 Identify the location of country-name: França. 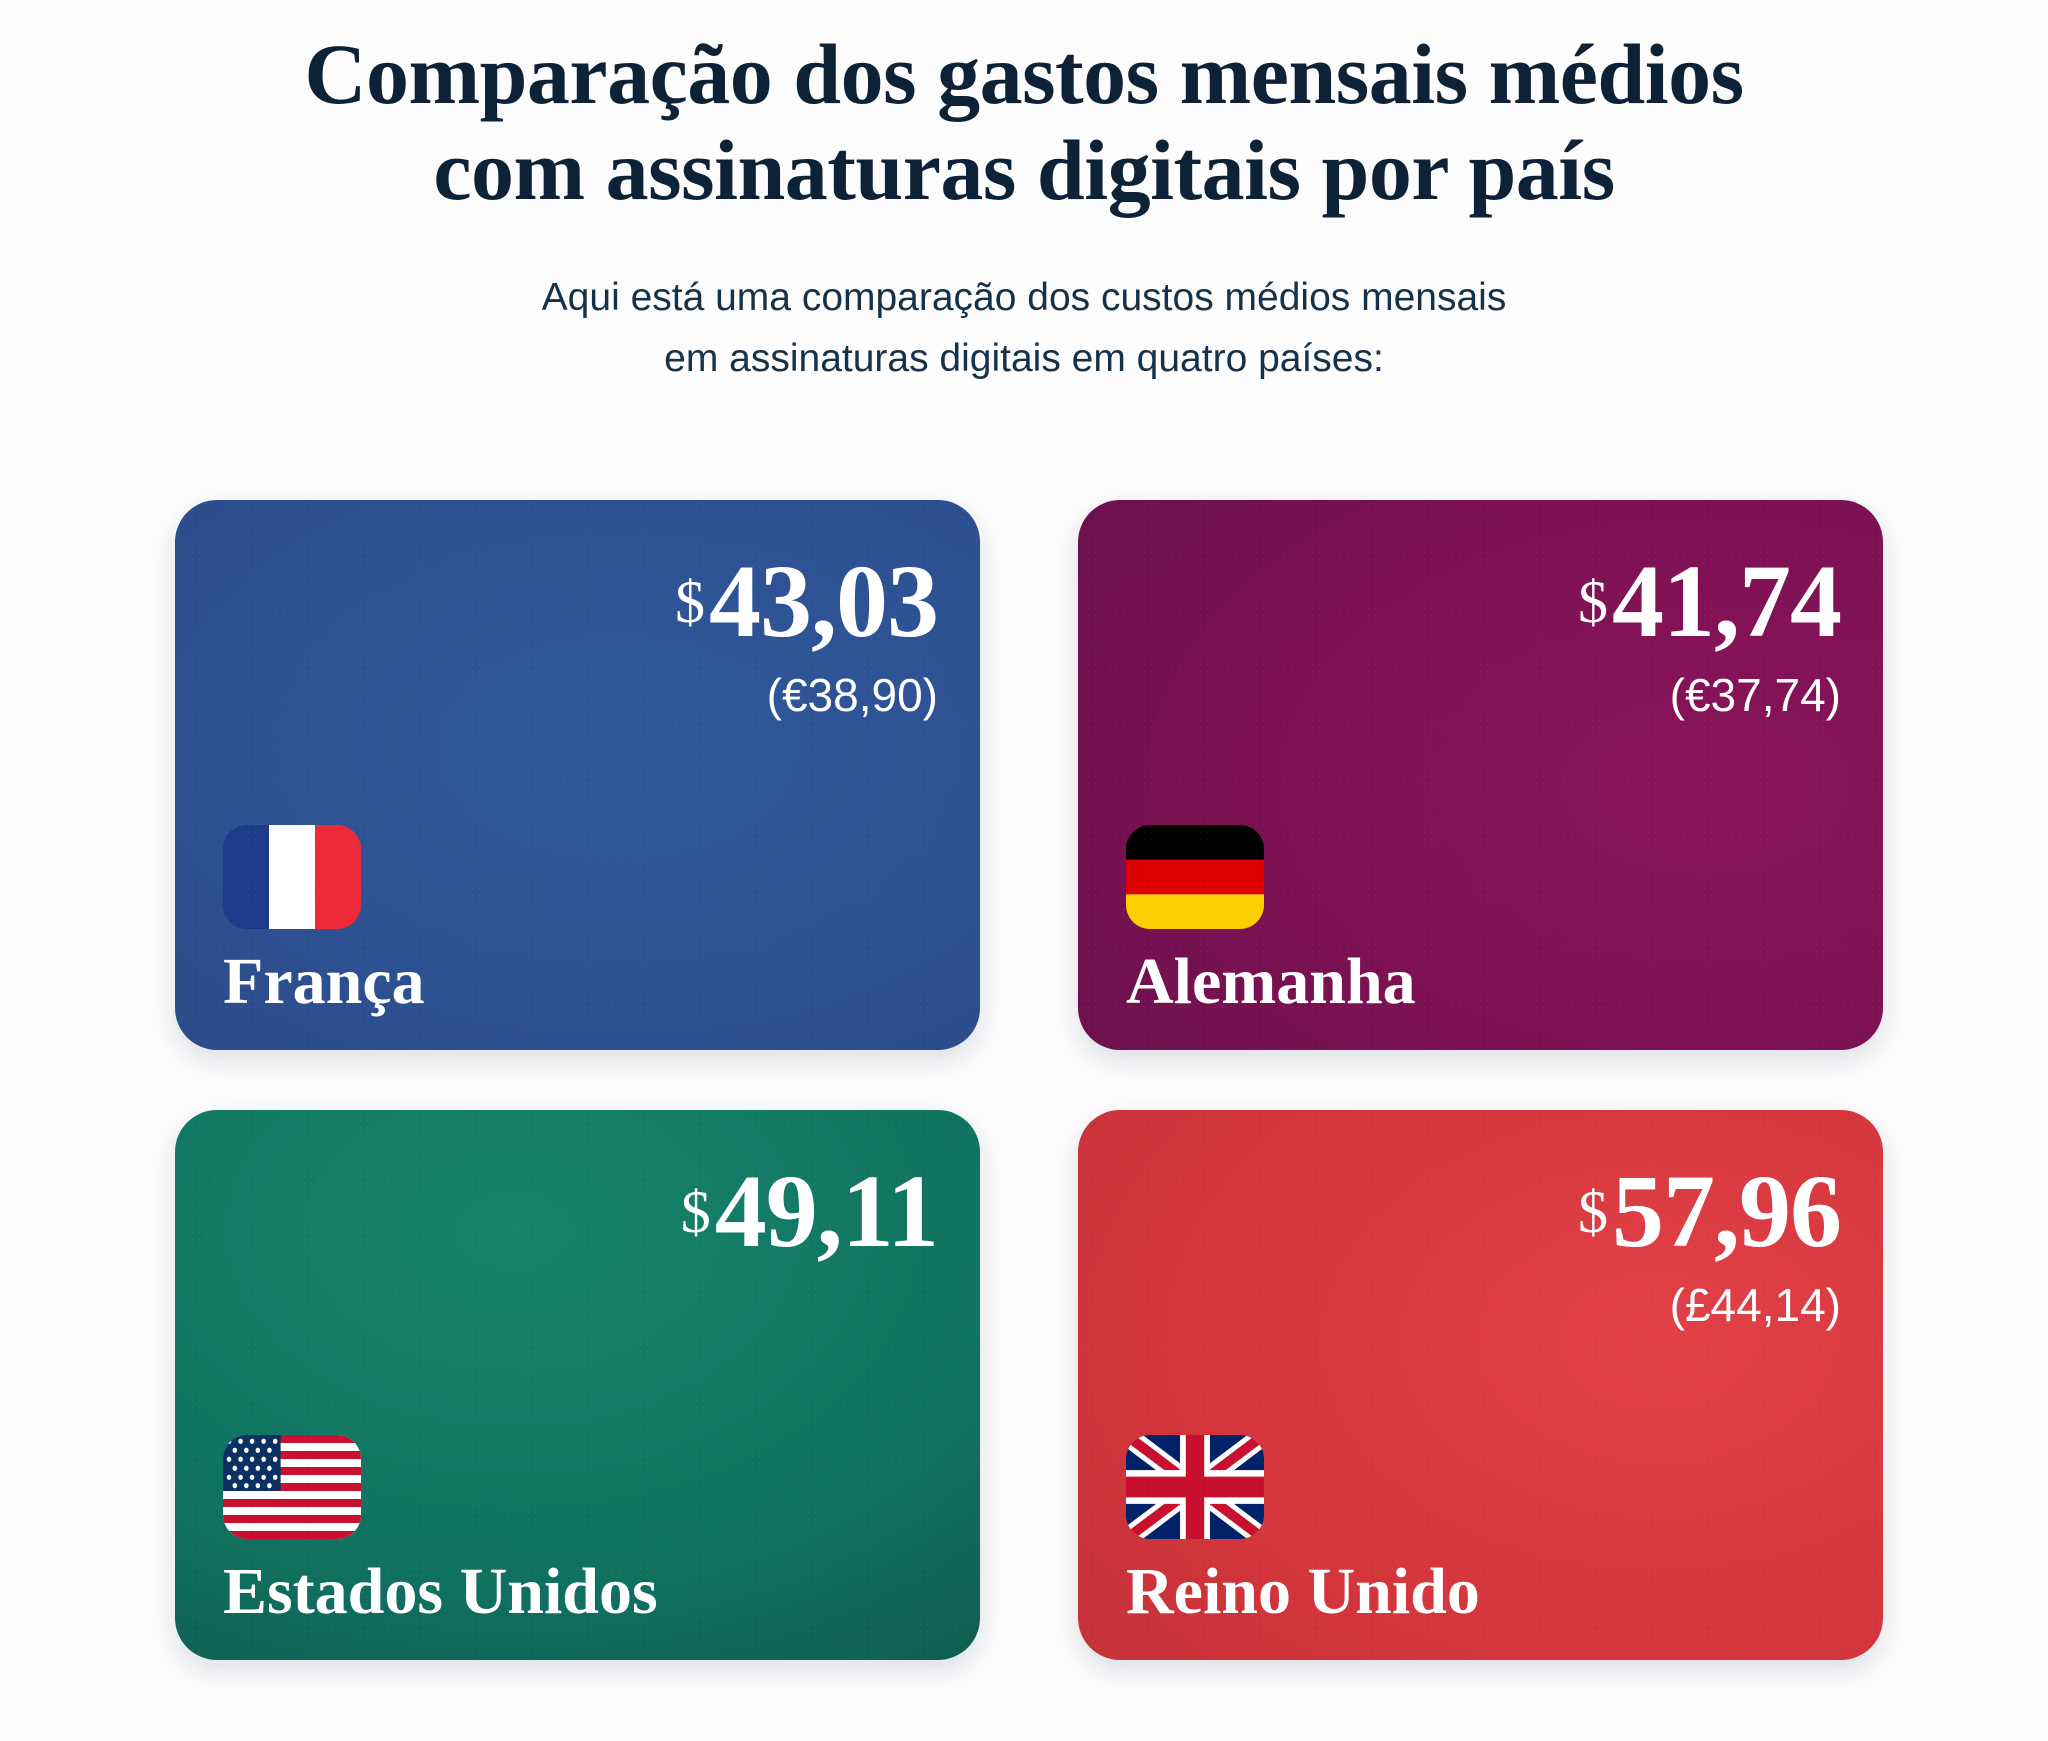
(324, 981).